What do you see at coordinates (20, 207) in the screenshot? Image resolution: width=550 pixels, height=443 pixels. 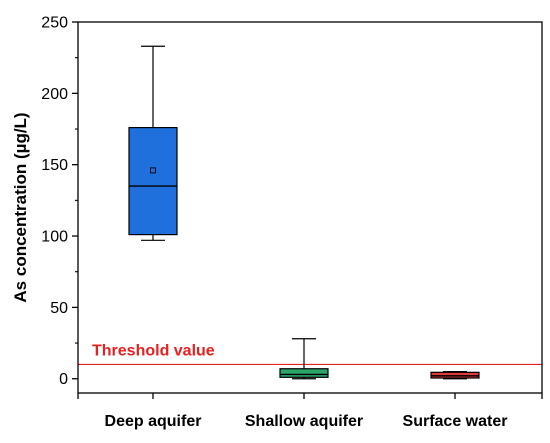 I see `y-axis-title: As concentration (µg/L)` at bounding box center [20, 207].